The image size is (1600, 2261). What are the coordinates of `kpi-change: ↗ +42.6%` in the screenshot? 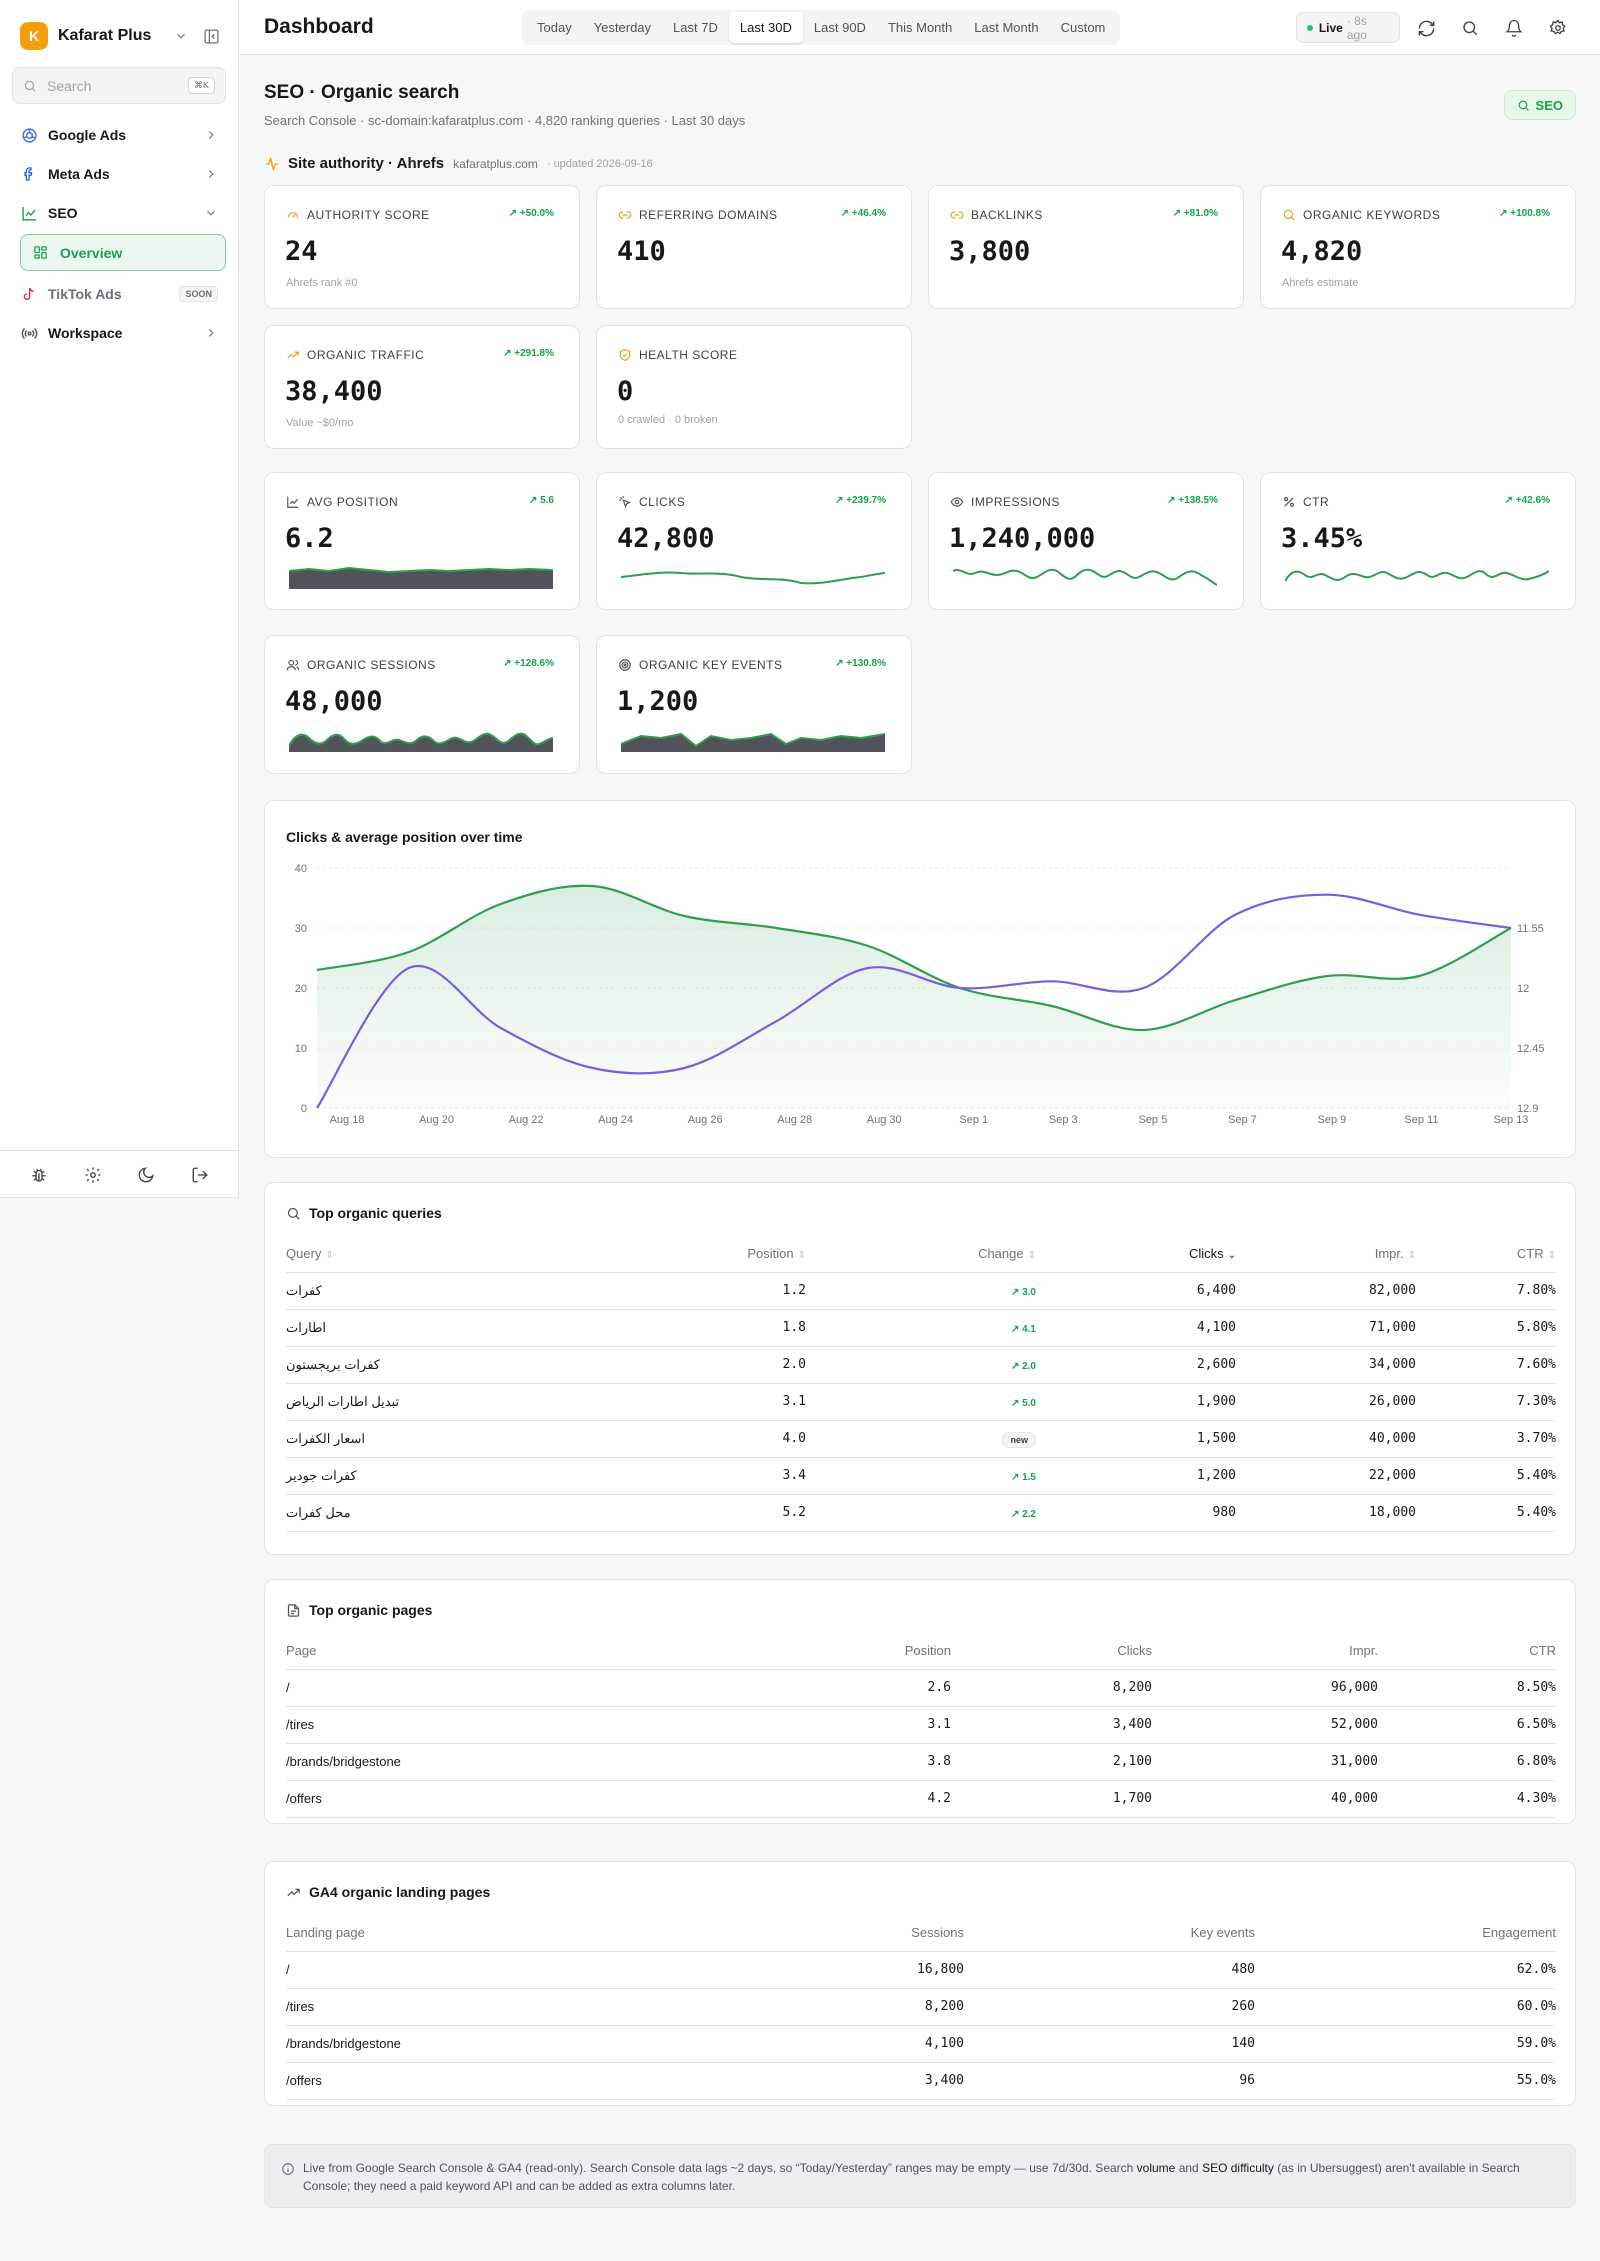 It's located at (1527, 500).